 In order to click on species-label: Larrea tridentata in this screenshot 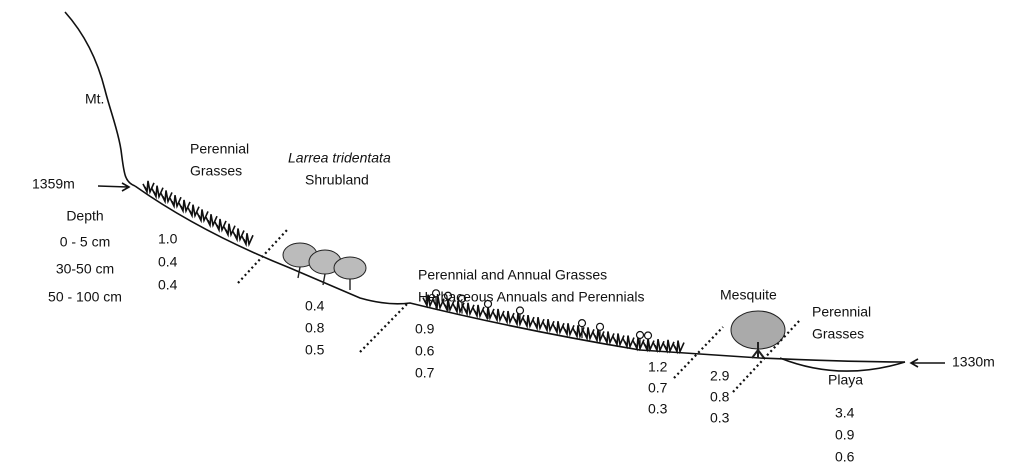, I will do `click(339, 158)`.